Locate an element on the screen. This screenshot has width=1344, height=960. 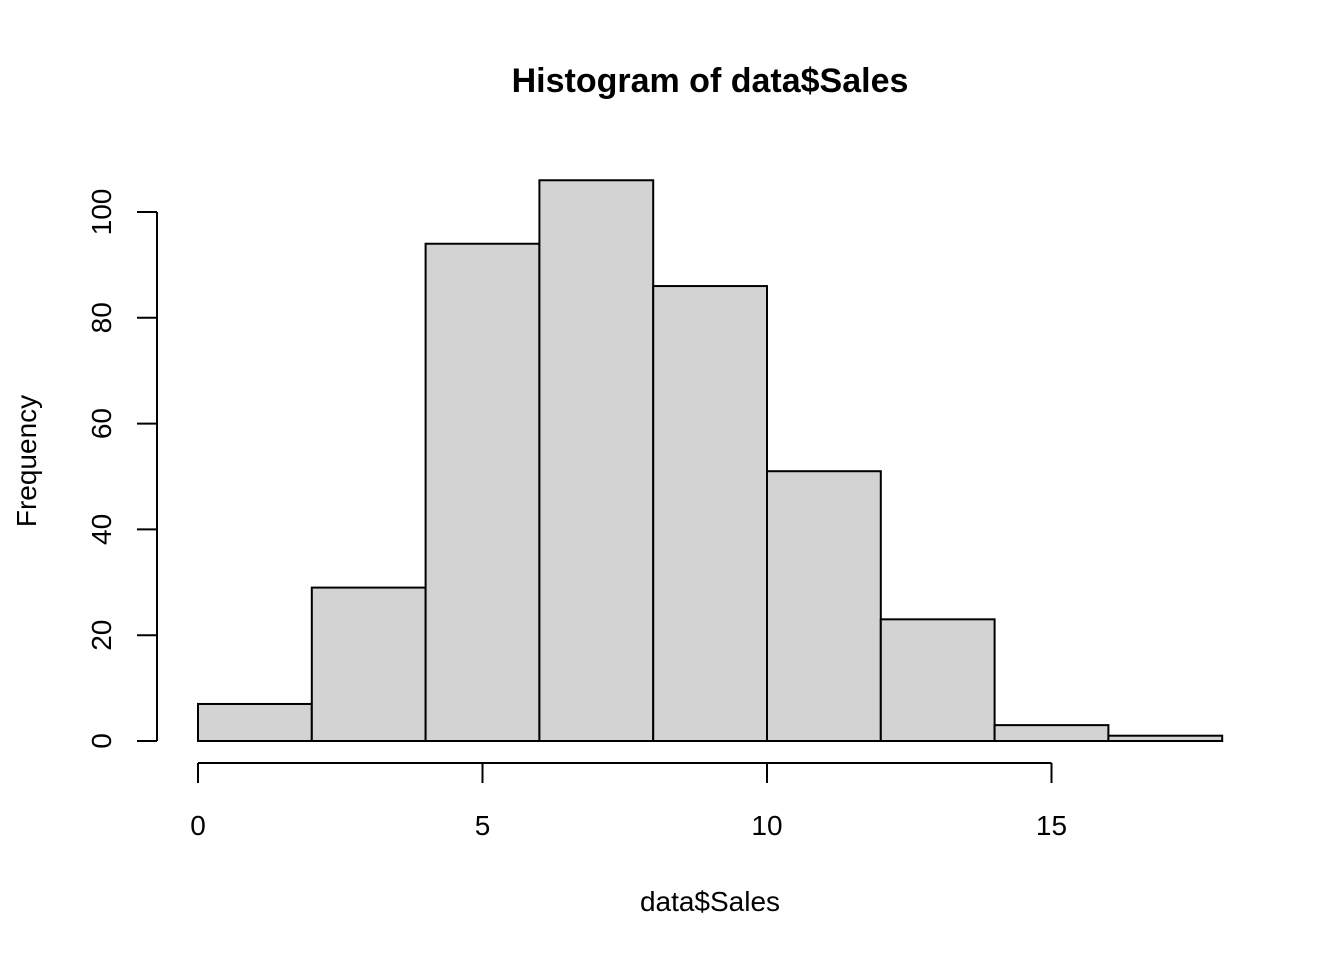
y-tick-label: 0 is located at coordinates (101, 741).